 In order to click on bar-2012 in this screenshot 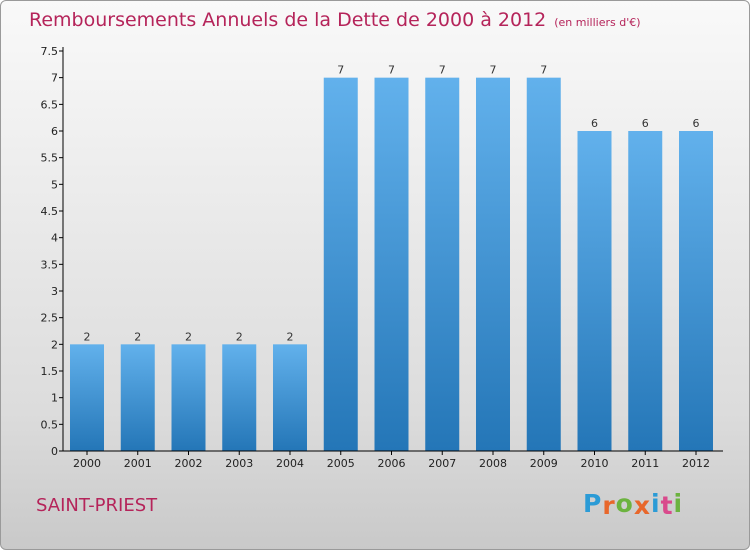, I will do `click(696, 291)`.